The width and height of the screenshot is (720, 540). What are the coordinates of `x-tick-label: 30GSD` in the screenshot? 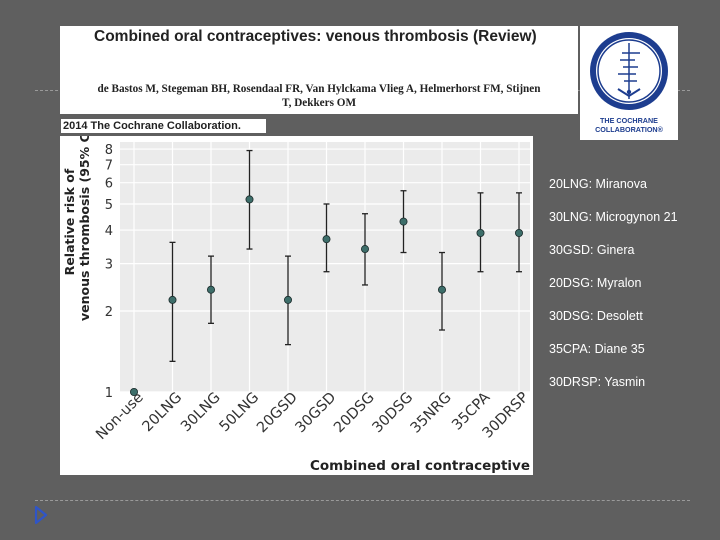 It's located at (316, 413).